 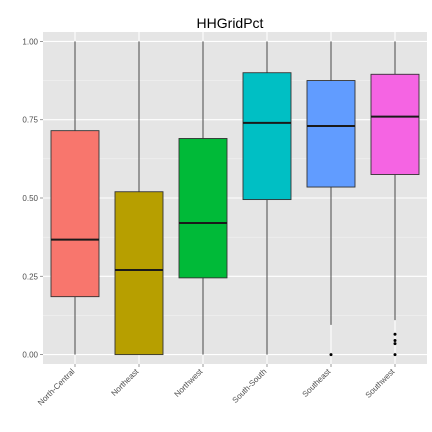 I want to click on y-tick-label: 1.00, so click(x=30, y=41).